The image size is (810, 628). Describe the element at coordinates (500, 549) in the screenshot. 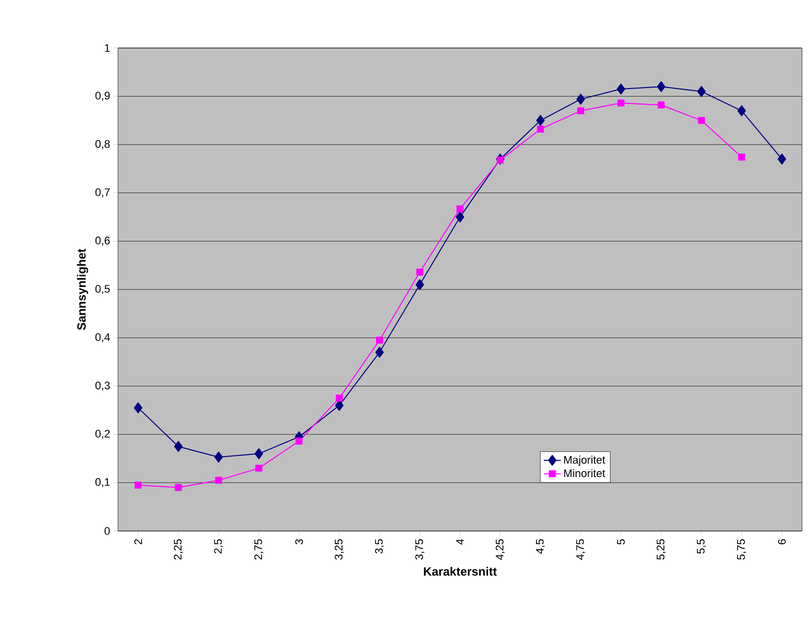

I see `x-tick-label: 4,25` at that location.